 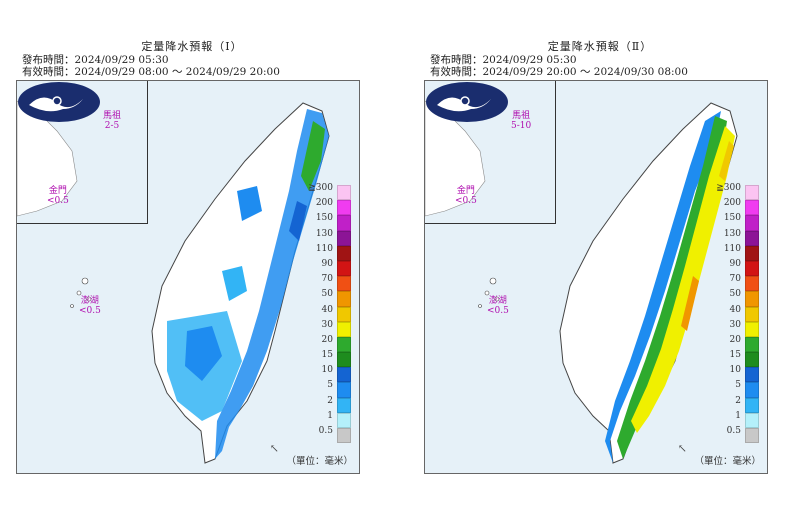 What do you see at coordinates (112, 121) in the screenshot?
I see `mazu-label: 馬祖 2-5` at bounding box center [112, 121].